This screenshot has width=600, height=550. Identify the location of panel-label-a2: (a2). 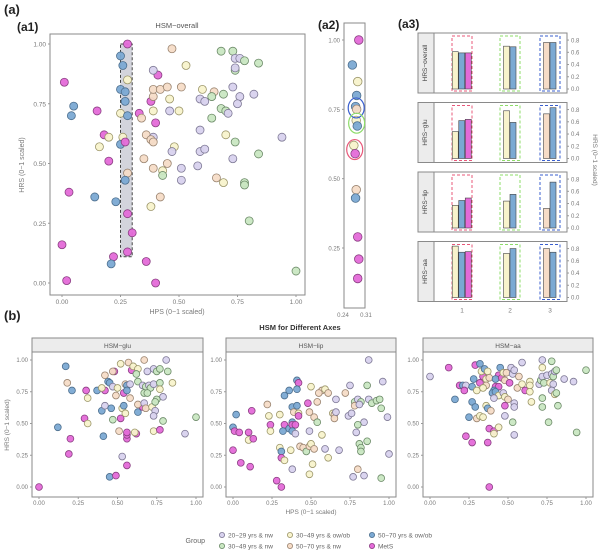
(329, 25).